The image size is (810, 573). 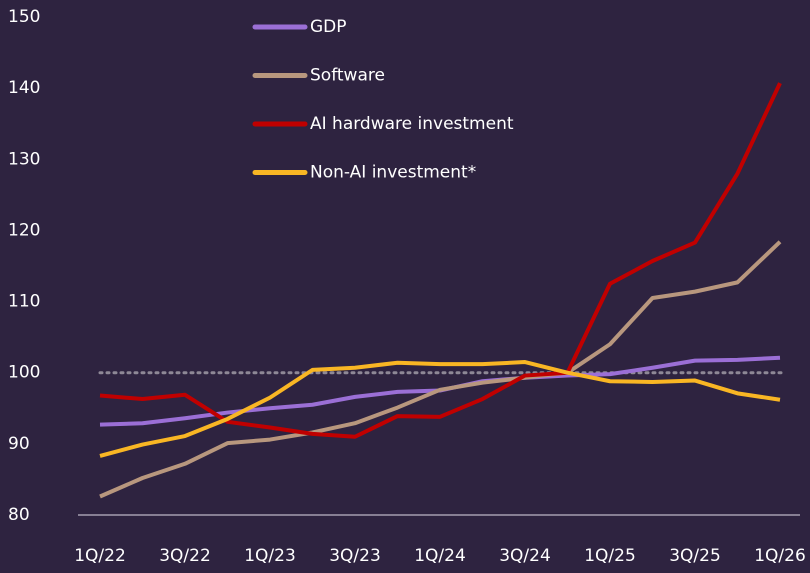 I want to click on y-tick-label: 80, so click(x=19, y=515).